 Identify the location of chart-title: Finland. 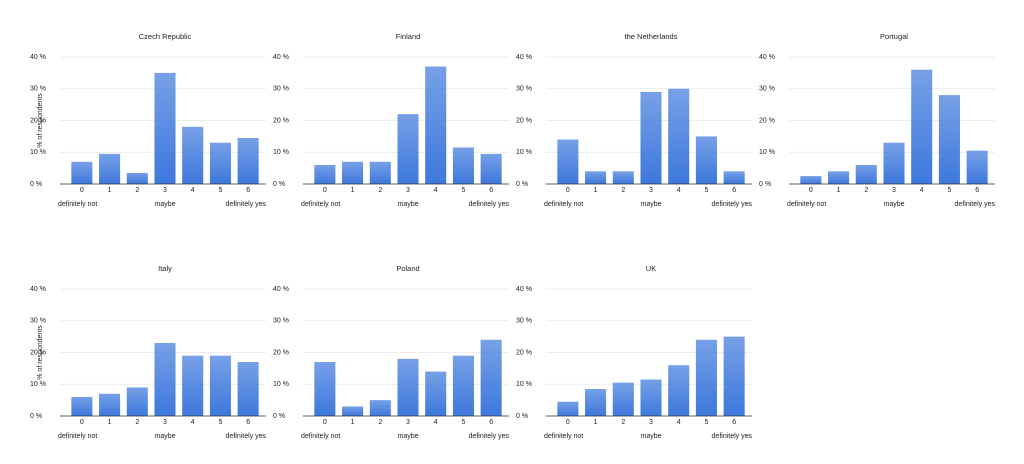
(408, 36).